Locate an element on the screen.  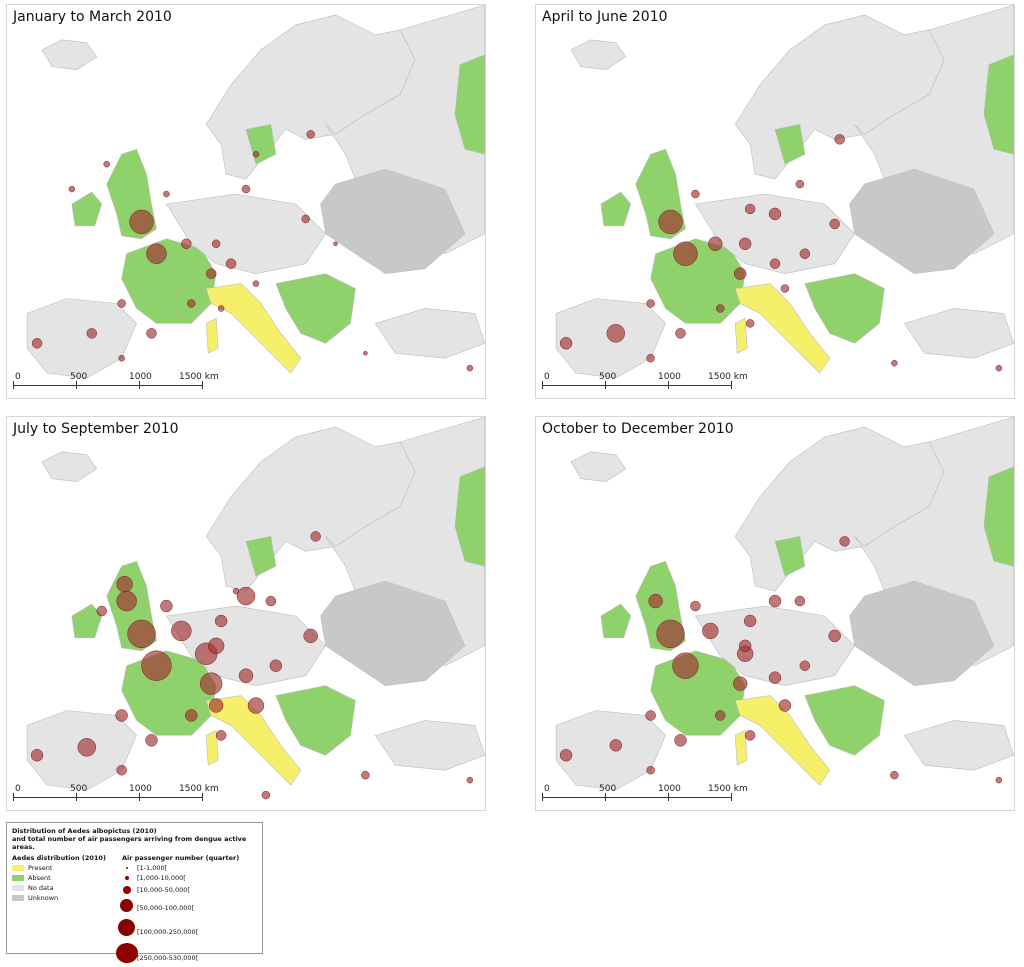
legend-item-bubble-1: [1-1,000[ is located at coordinates (192, 868).